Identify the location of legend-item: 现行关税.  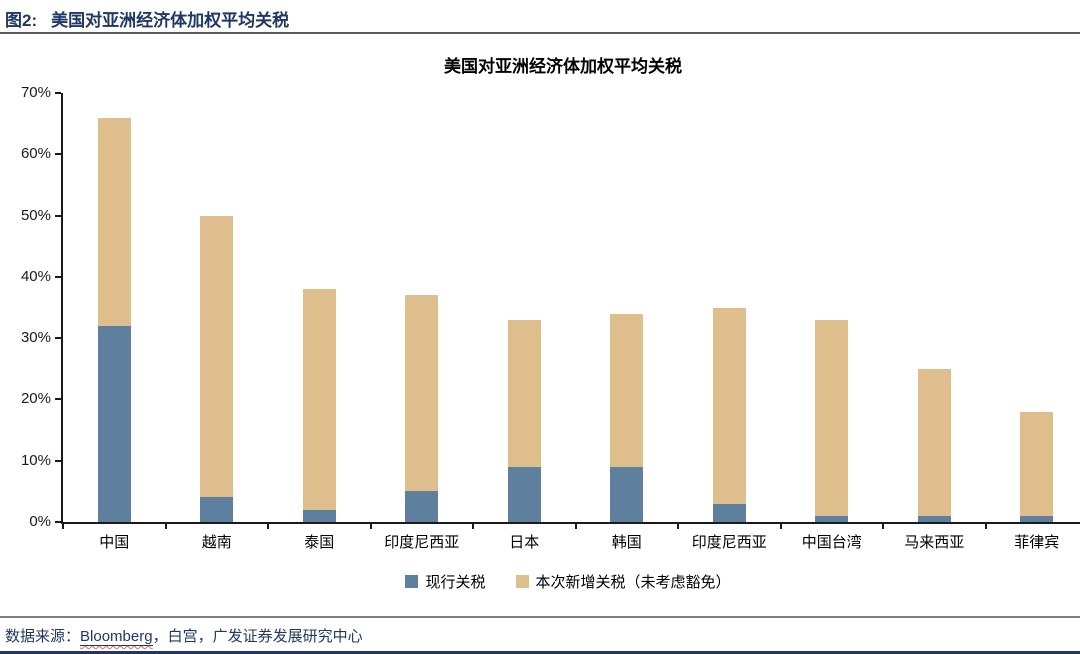
(445, 581).